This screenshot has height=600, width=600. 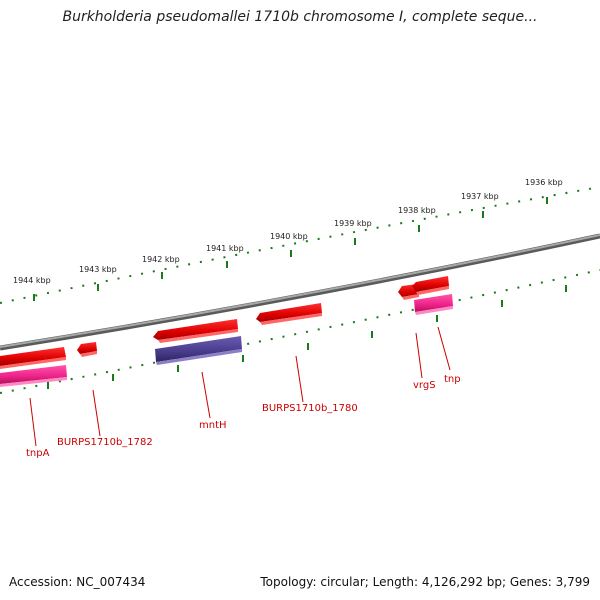 What do you see at coordinates (290, 249) in the screenshot?
I see `outer-major-ticks` at bounding box center [290, 249].